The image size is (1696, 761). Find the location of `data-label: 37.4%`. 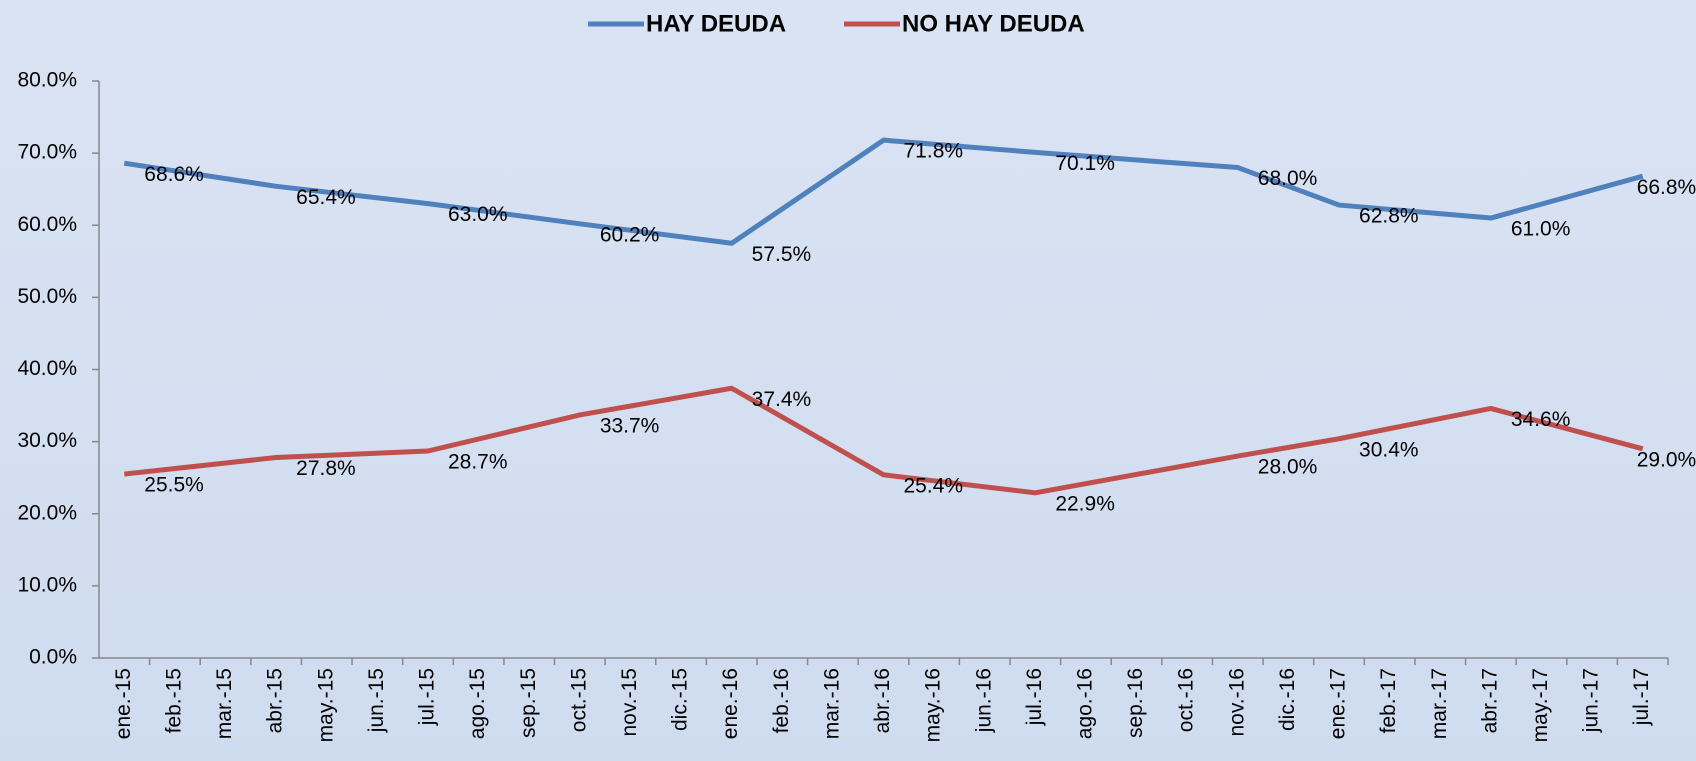

data-label: 37.4% is located at coordinates (782, 399).